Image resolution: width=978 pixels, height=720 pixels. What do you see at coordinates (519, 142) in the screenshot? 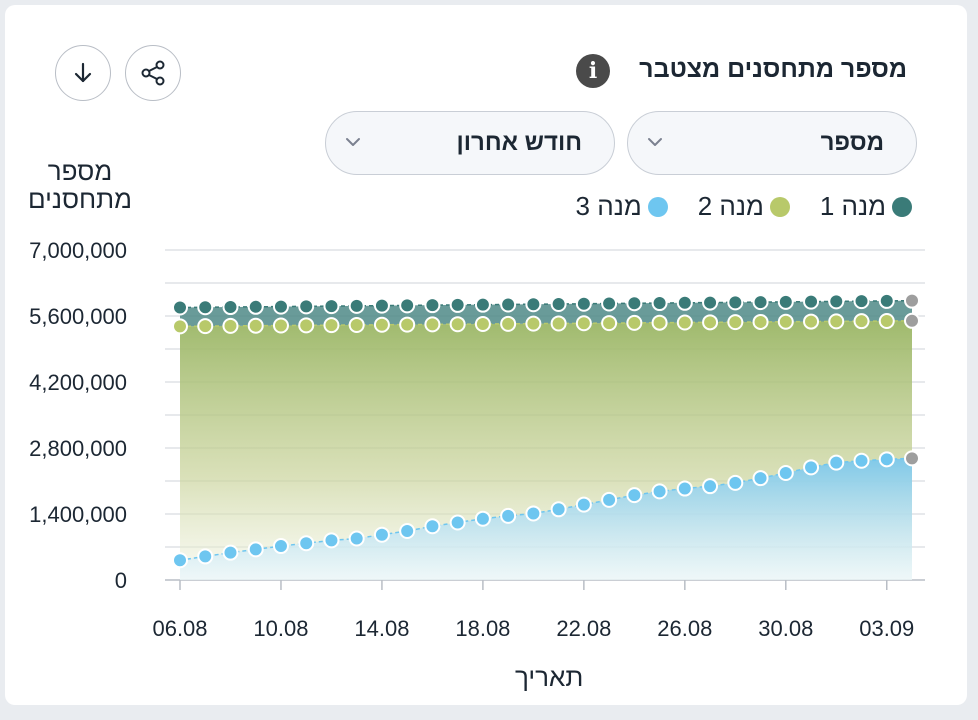
I see `period-select-value: חודש אחרון` at bounding box center [519, 142].